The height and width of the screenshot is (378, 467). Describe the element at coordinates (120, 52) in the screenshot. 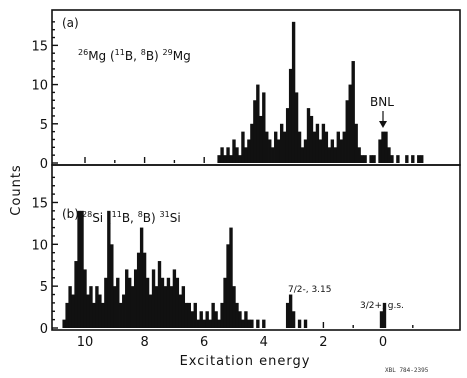

I see `reaction-a-projectile-mass: 11` at that location.